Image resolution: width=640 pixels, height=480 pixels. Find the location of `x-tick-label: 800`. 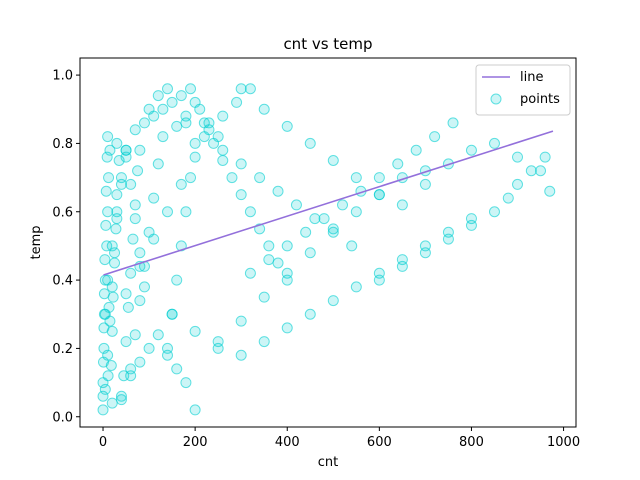

x-tick-label: 800 is located at coordinates (471, 442).